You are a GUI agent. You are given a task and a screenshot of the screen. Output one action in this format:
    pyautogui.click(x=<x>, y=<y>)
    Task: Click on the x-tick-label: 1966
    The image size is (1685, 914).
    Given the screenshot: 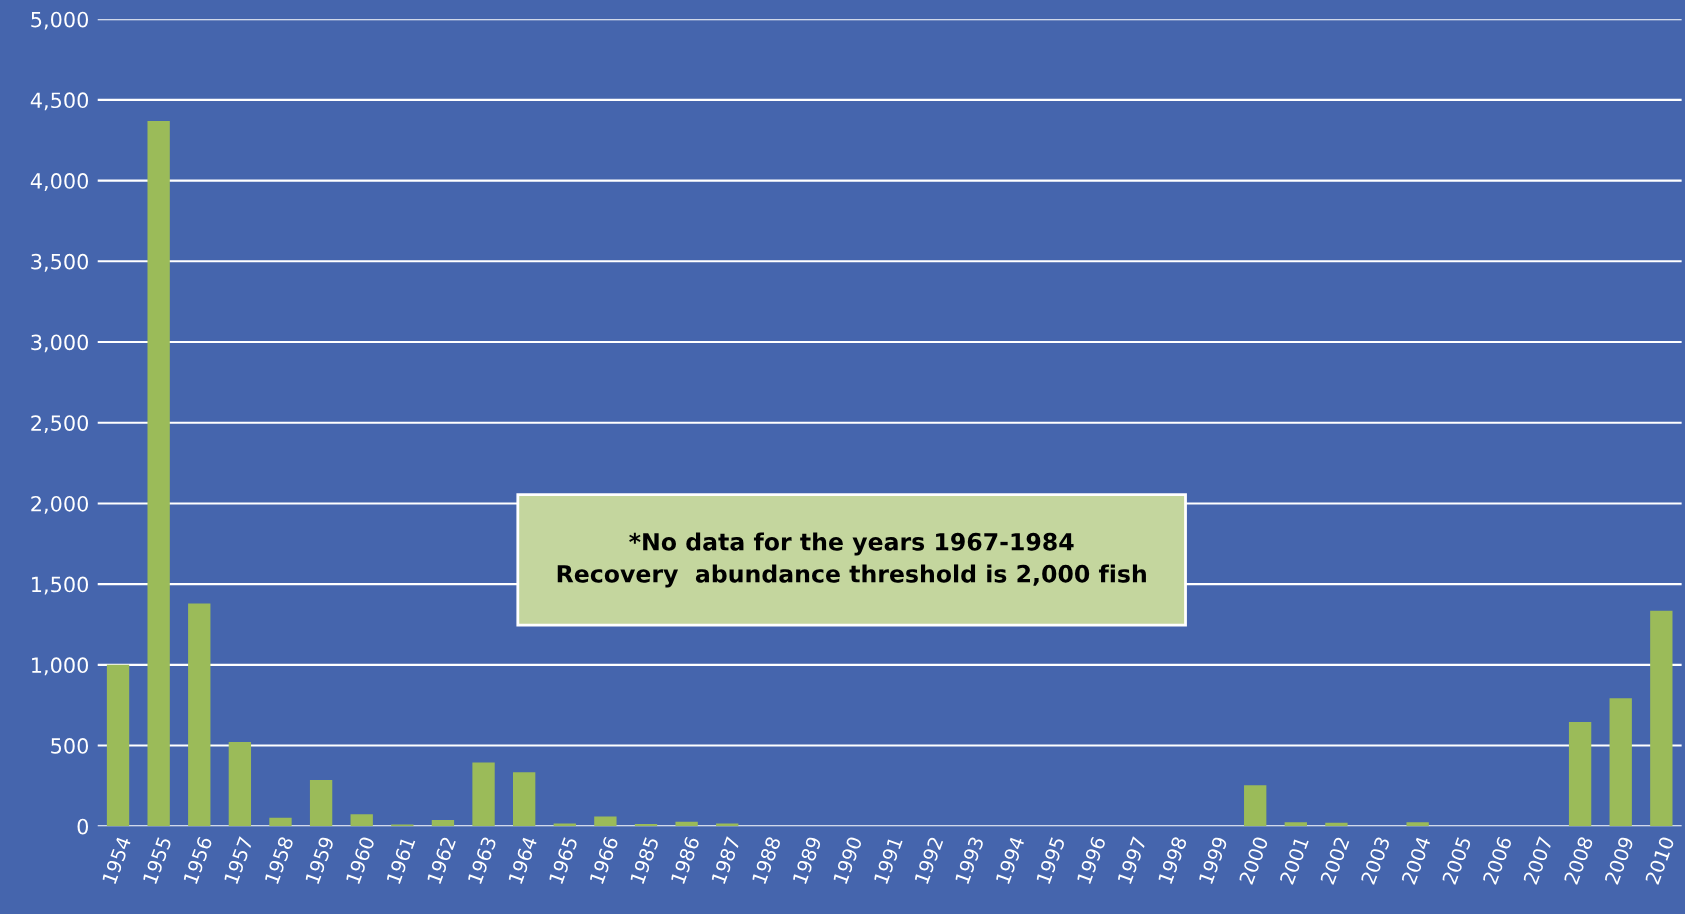 What is the action you would take?
    pyautogui.click(x=604, y=860)
    